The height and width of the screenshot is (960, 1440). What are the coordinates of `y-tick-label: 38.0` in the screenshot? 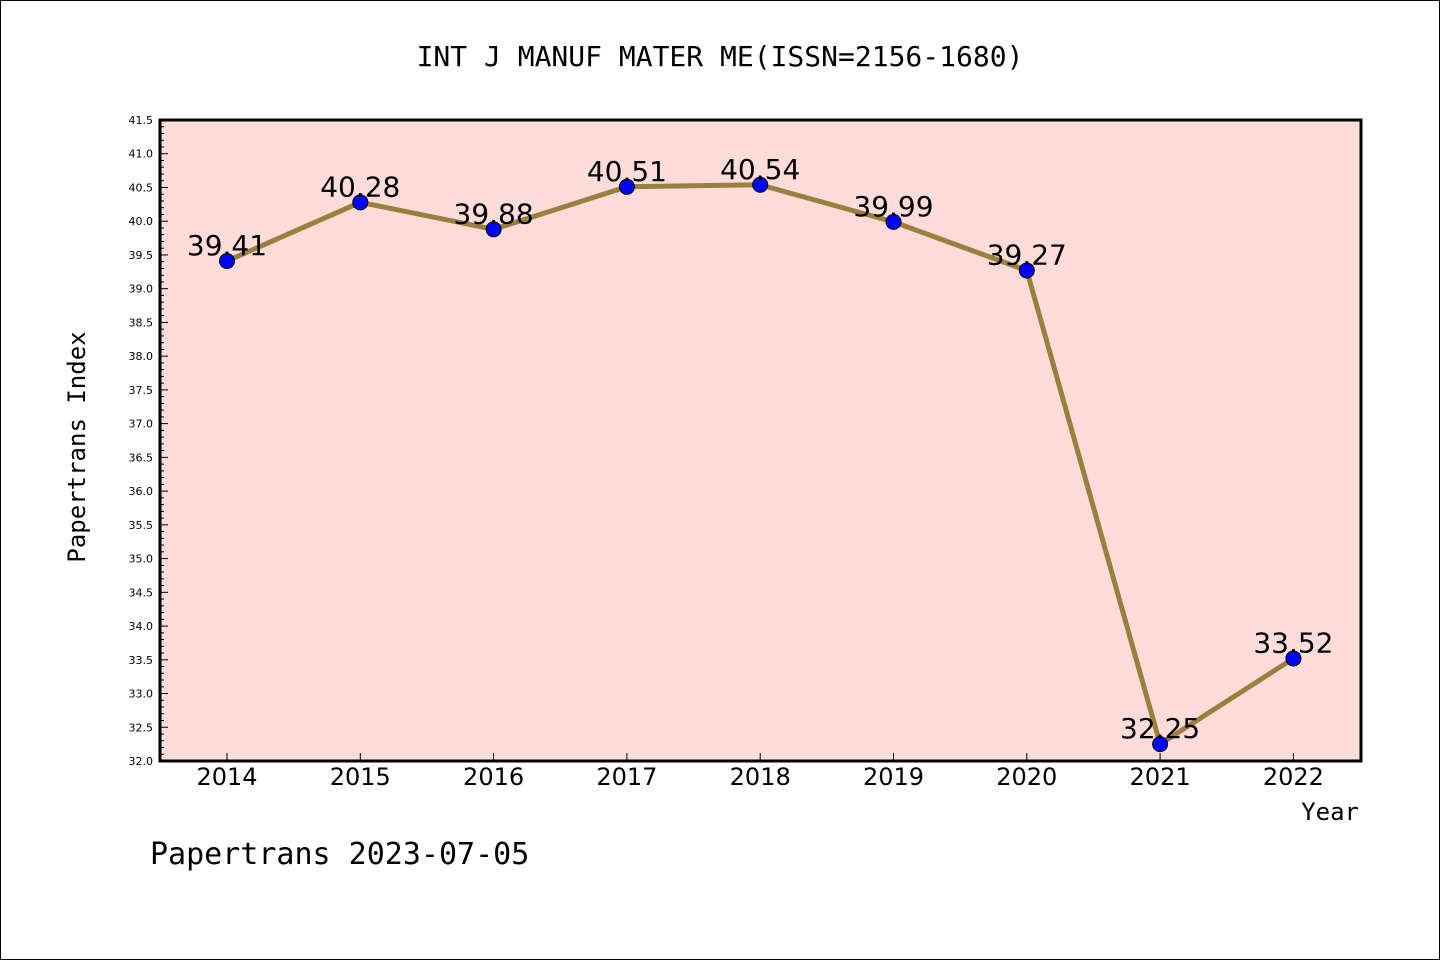 It's located at (141, 356).